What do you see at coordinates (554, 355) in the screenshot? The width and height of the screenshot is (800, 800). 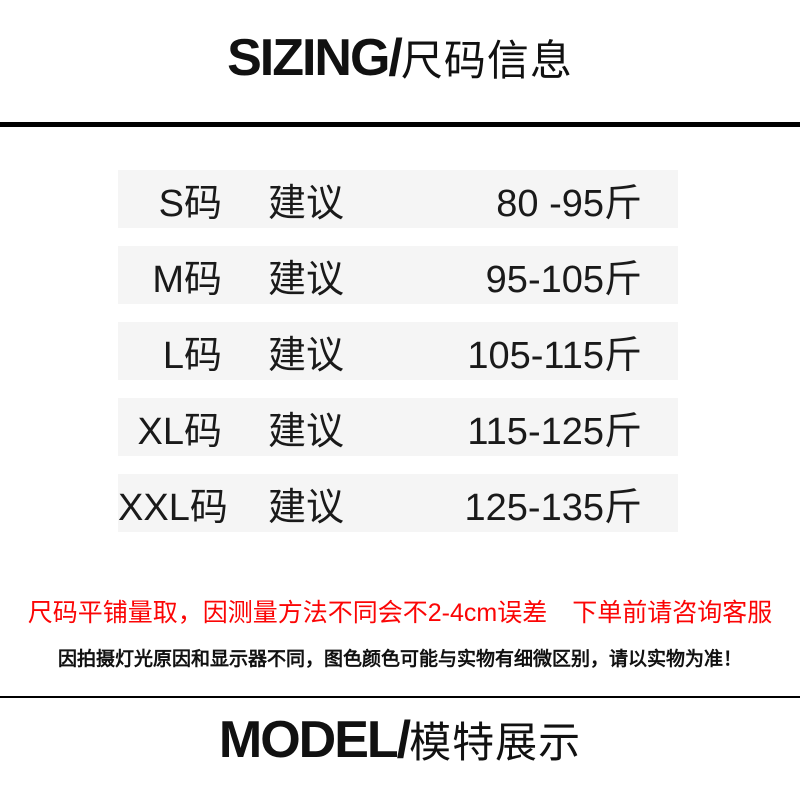 I see `weight-range: 105-115斤` at bounding box center [554, 355].